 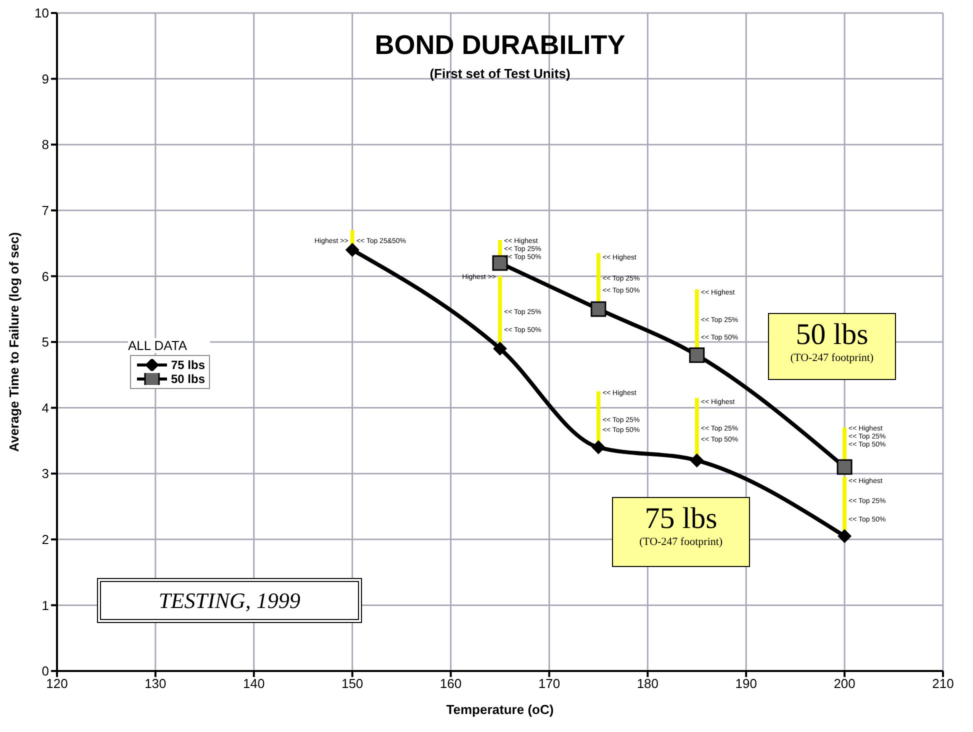 What do you see at coordinates (45, 474) in the screenshot?
I see `y-tick-label: 3` at bounding box center [45, 474].